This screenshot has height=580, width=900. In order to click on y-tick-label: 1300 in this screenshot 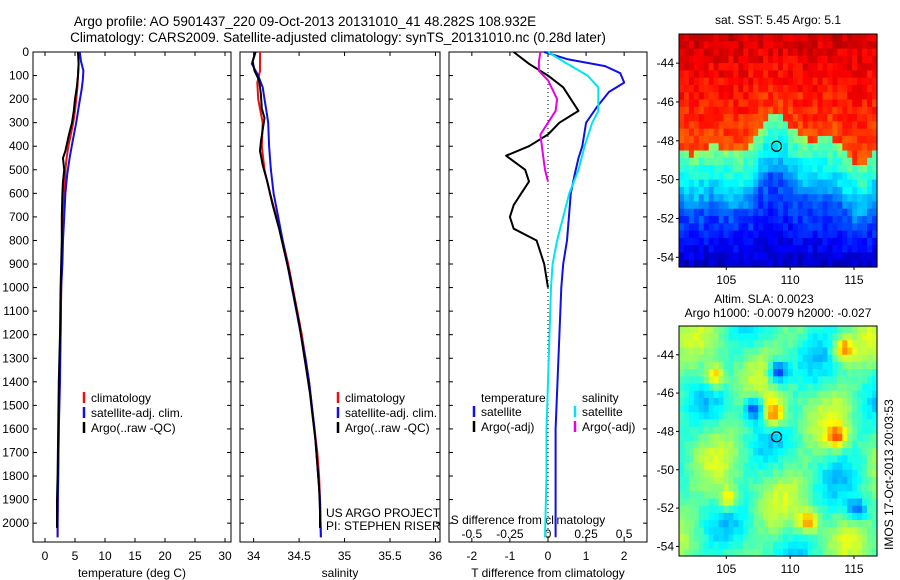, I will do `click(15, 358)`.